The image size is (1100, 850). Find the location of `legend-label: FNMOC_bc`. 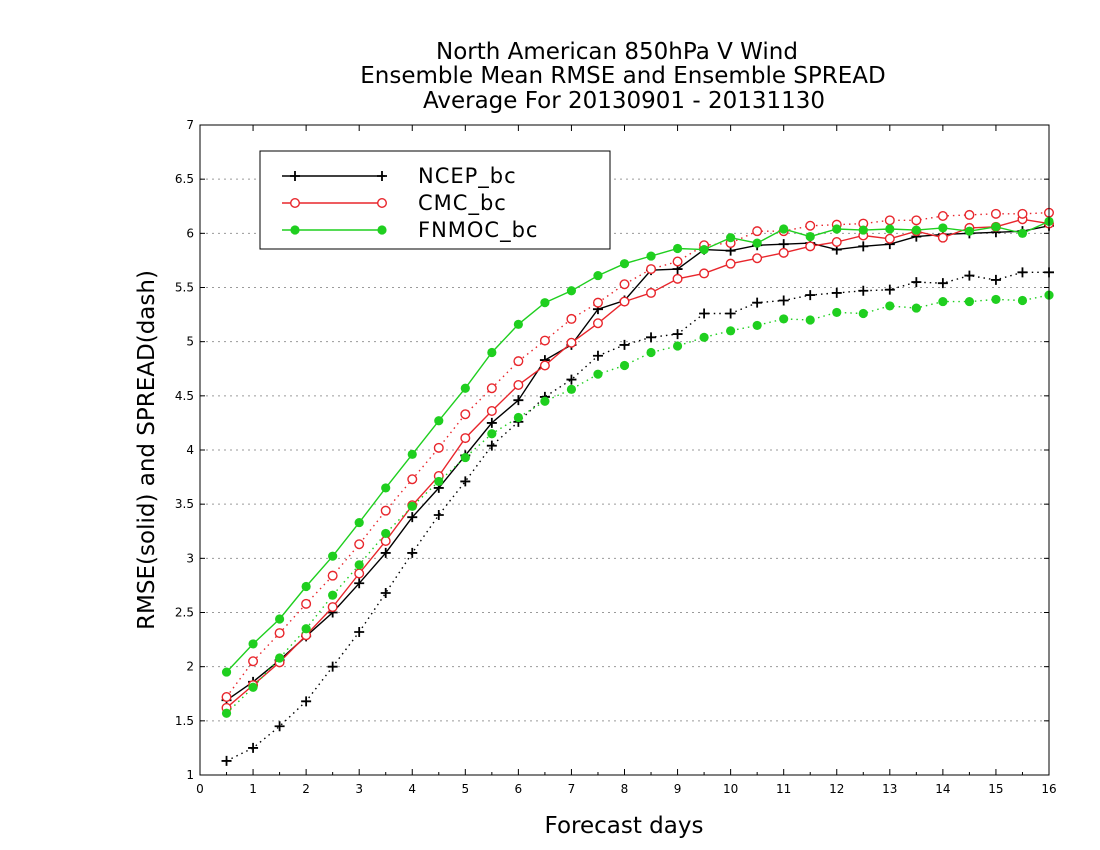

legend-label: FNMOC_bc is located at coordinates (478, 230).